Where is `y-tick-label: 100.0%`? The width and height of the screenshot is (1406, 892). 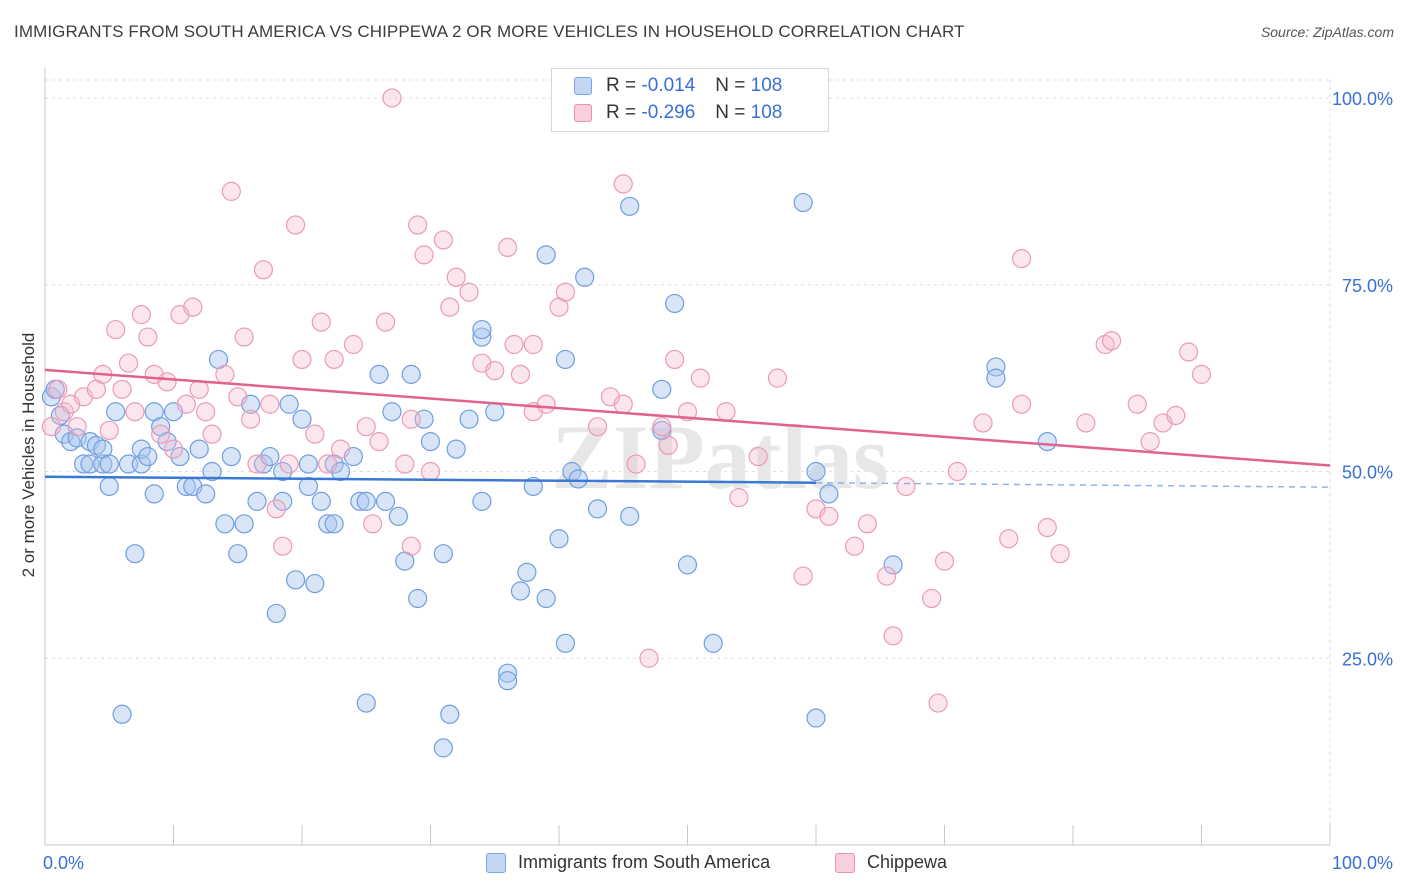 y-tick-label: 100.0% is located at coordinates (1362, 99).